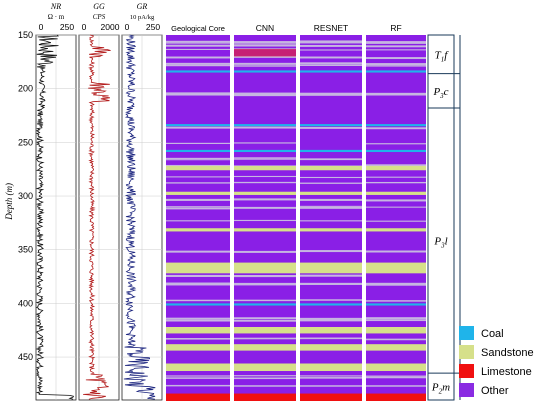 This screenshot has height=412, width=550. I want to click on log-track-gg: GG CPS 0 2000, so click(99, 201).